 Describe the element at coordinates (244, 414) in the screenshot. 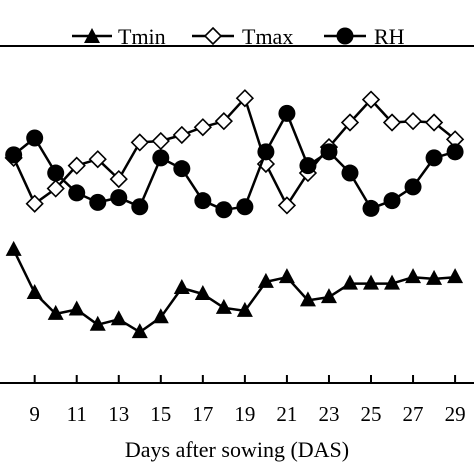

I see `x-tick-label: 19` at that location.